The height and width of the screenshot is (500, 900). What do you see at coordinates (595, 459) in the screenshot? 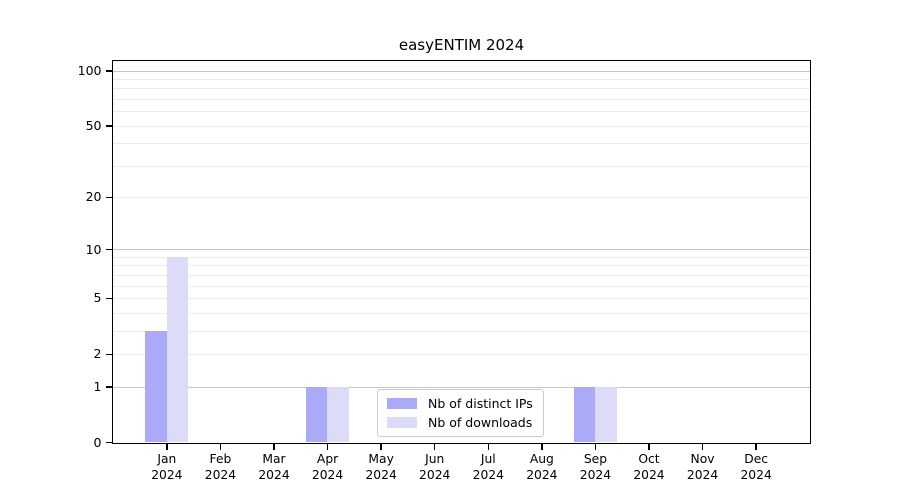
I see `x-tick-month: Sep` at bounding box center [595, 459].